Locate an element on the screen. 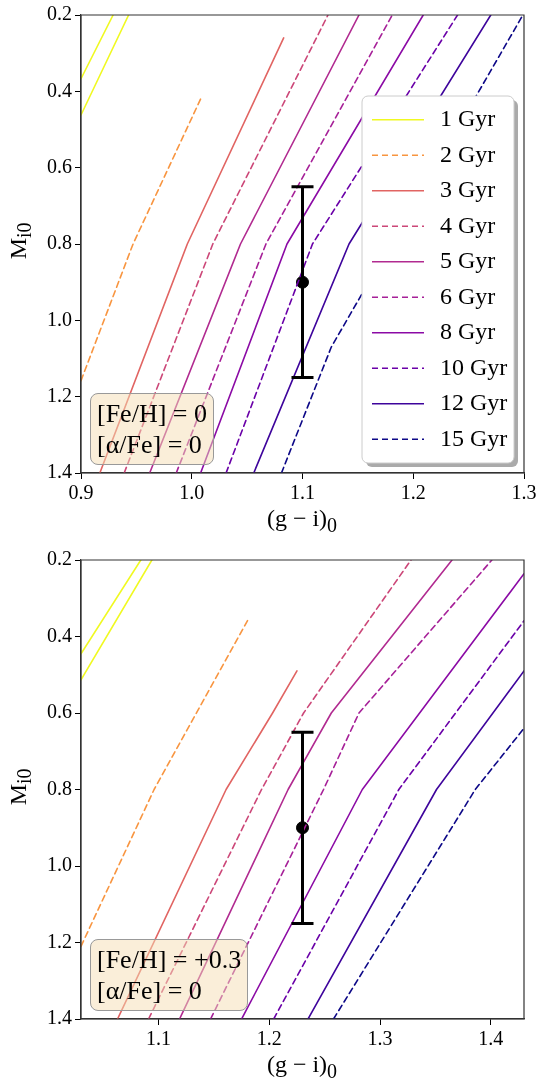  annotation: [Fe/H] = 0 is located at coordinates (152, 413).